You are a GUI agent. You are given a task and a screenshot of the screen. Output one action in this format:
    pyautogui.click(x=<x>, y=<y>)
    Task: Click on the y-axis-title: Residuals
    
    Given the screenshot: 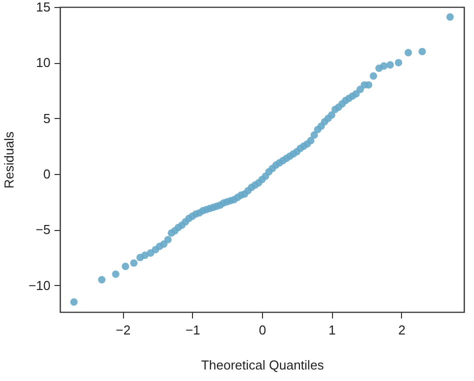 What is the action you would take?
    pyautogui.click(x=8, y=159)
    